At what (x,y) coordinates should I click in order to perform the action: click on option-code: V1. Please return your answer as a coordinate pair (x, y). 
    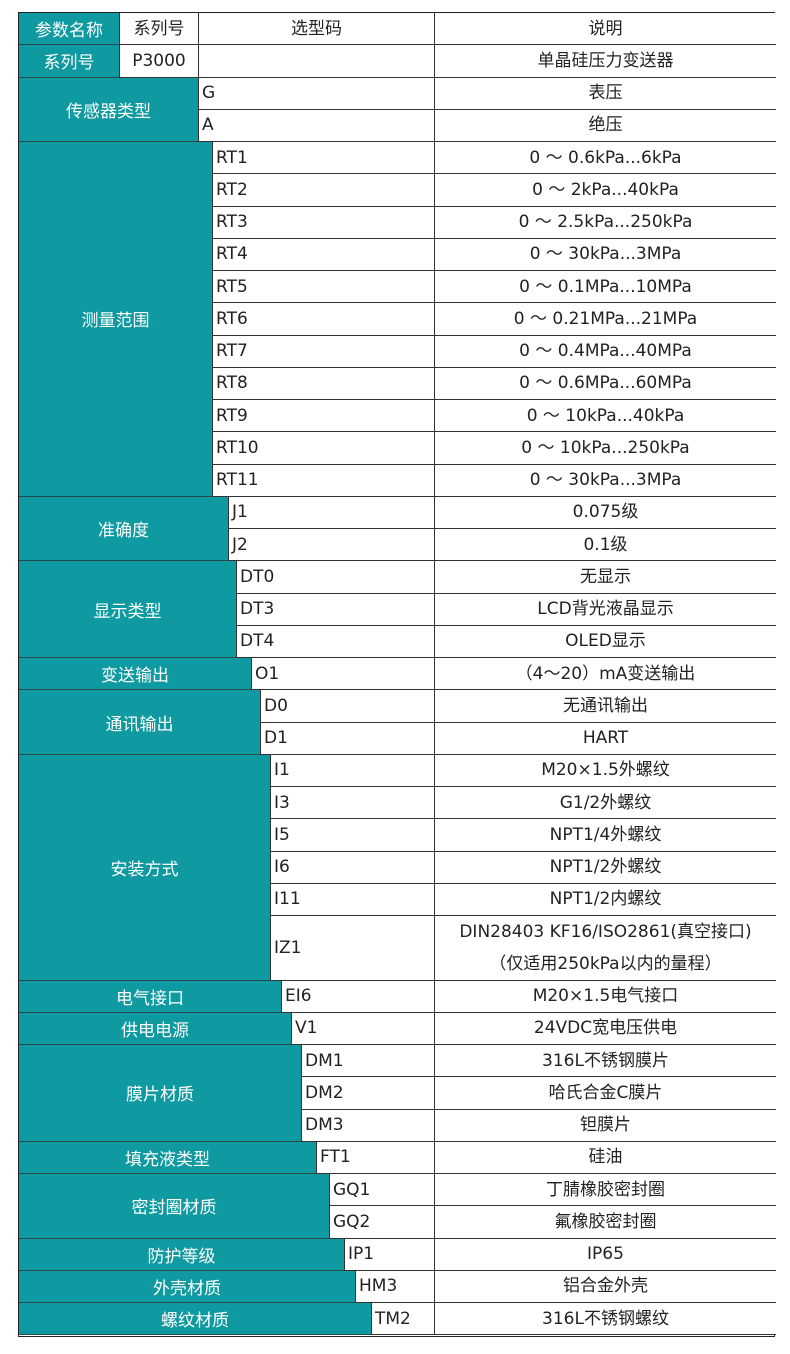
    Looking at the image, I should click on (362, 1028).